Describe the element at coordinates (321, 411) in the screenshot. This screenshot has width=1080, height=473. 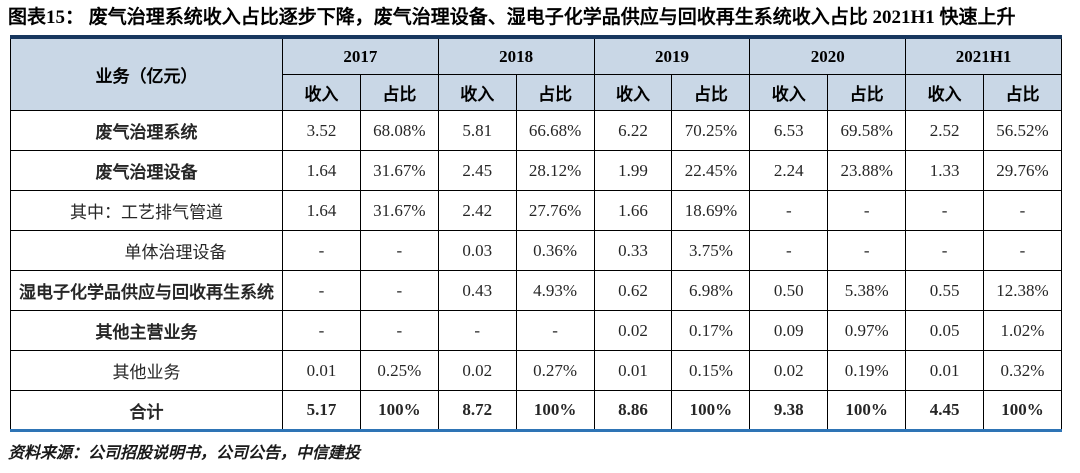
I see `revenue-value-cell: 5.17` at that location.